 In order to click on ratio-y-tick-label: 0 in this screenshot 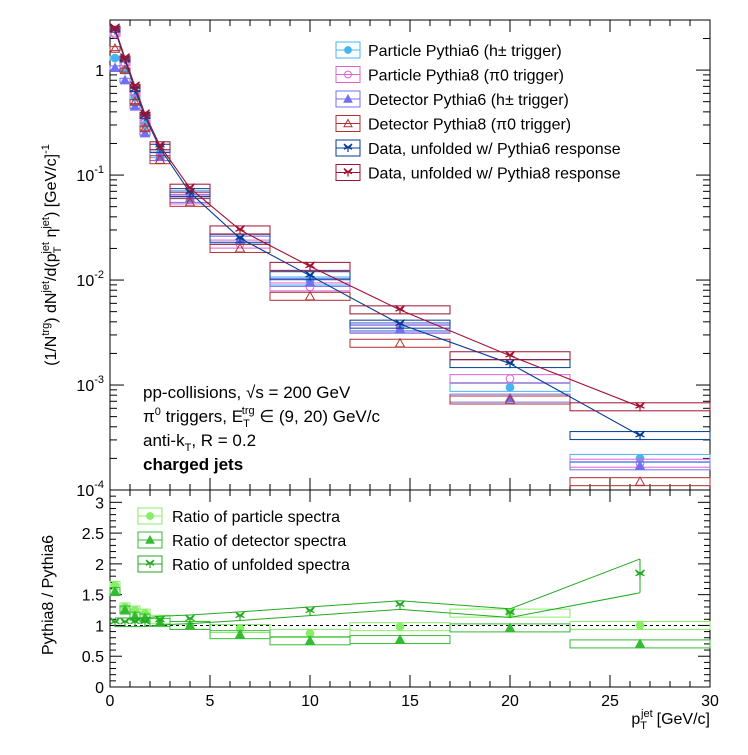, I will do `click(99, 688)`.